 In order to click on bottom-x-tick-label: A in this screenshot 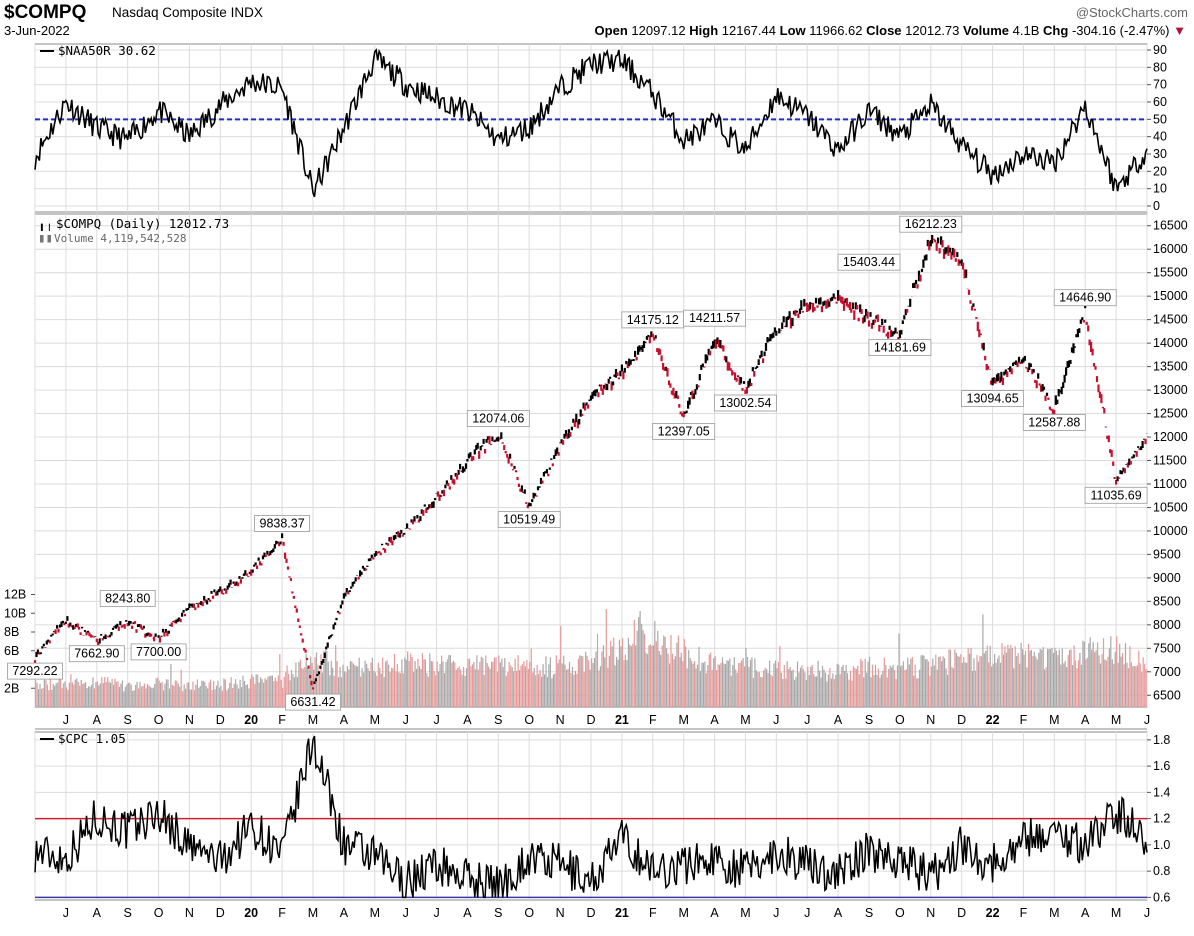, I will do `click(97, 913)`.